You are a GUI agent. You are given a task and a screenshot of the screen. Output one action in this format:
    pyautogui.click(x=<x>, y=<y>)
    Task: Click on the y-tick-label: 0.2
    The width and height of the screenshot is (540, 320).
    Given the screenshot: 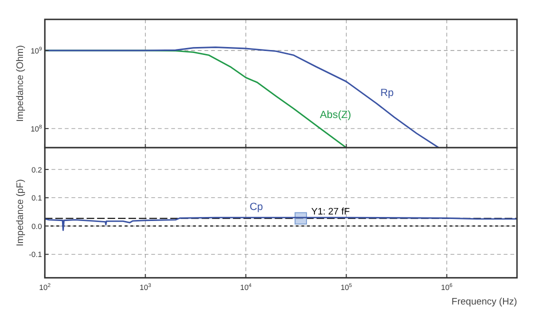 What is the action you would take?
    pyautogui.click(x=36, y=169)
    